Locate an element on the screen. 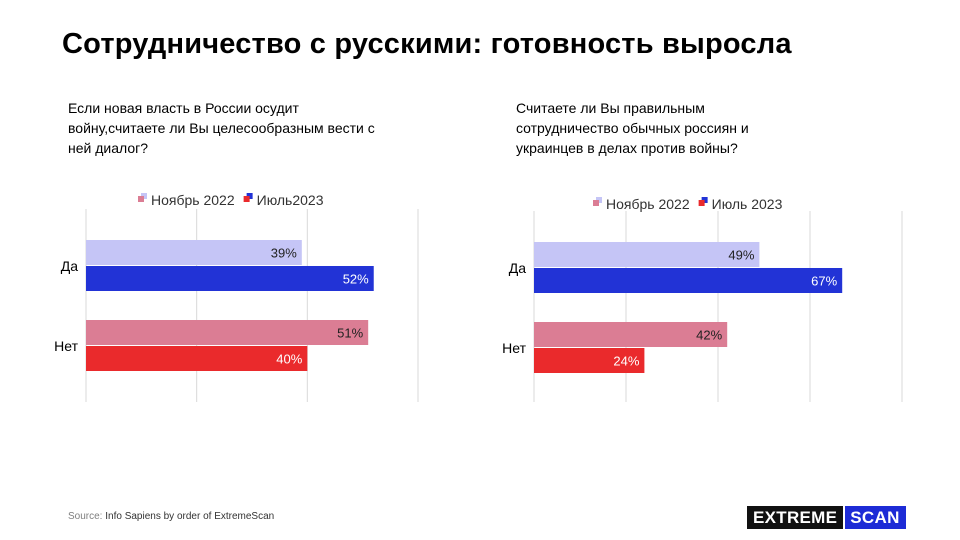 This screenshot has width=960, height=540. extremescan-logo: EXTREME SCAN is located at coordinates (826, 517).